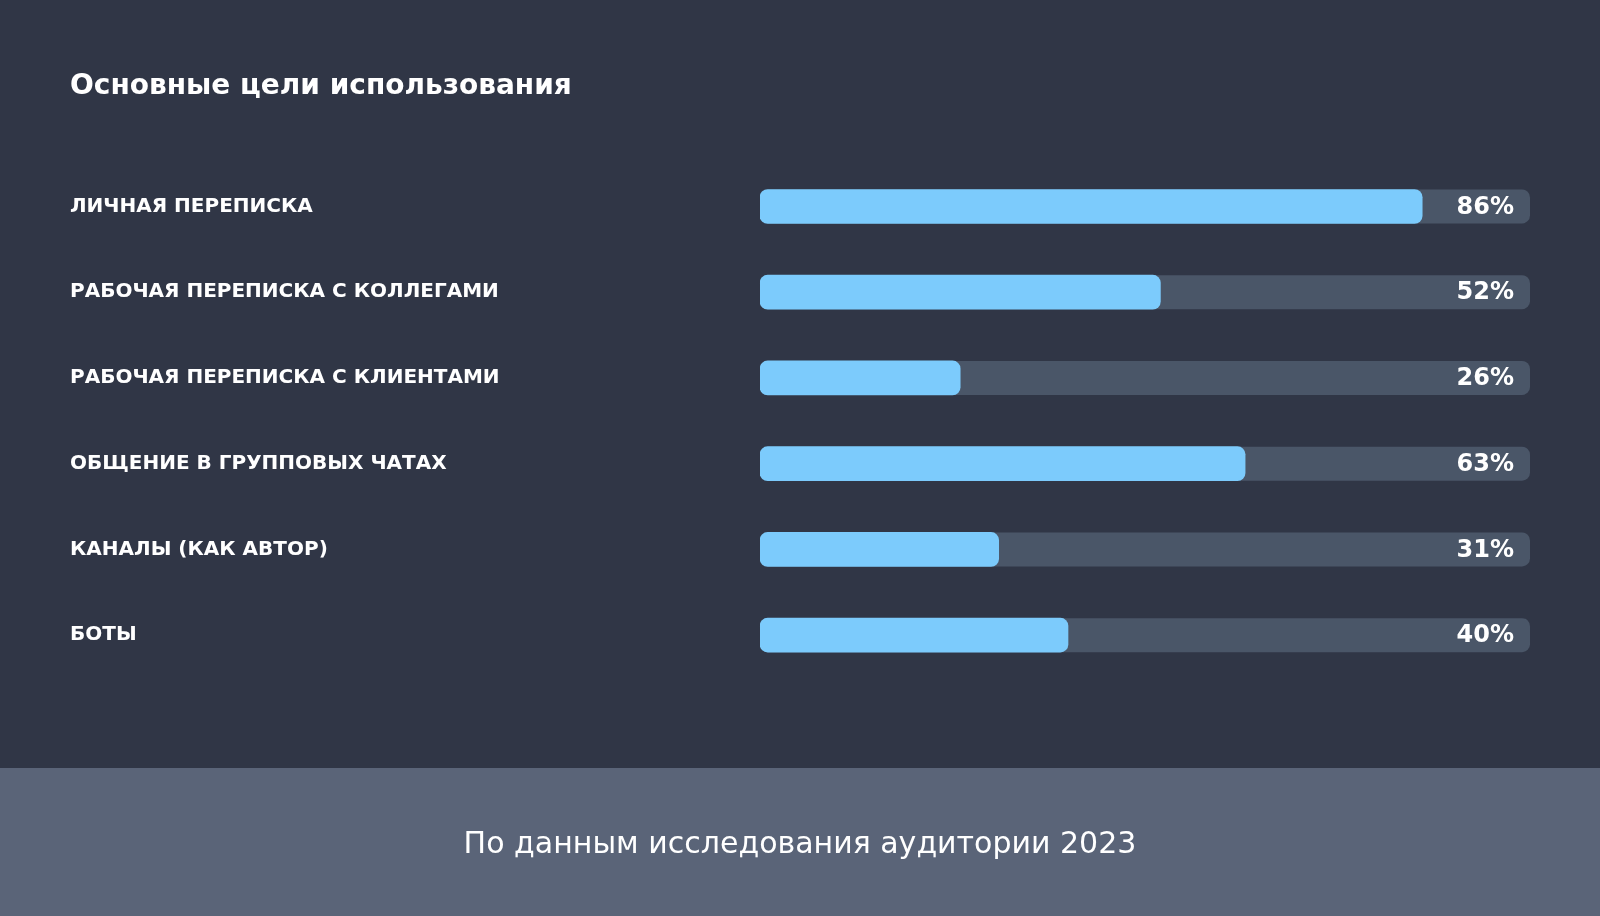  I want to click on data-label: 63%, so click(1485, 462).